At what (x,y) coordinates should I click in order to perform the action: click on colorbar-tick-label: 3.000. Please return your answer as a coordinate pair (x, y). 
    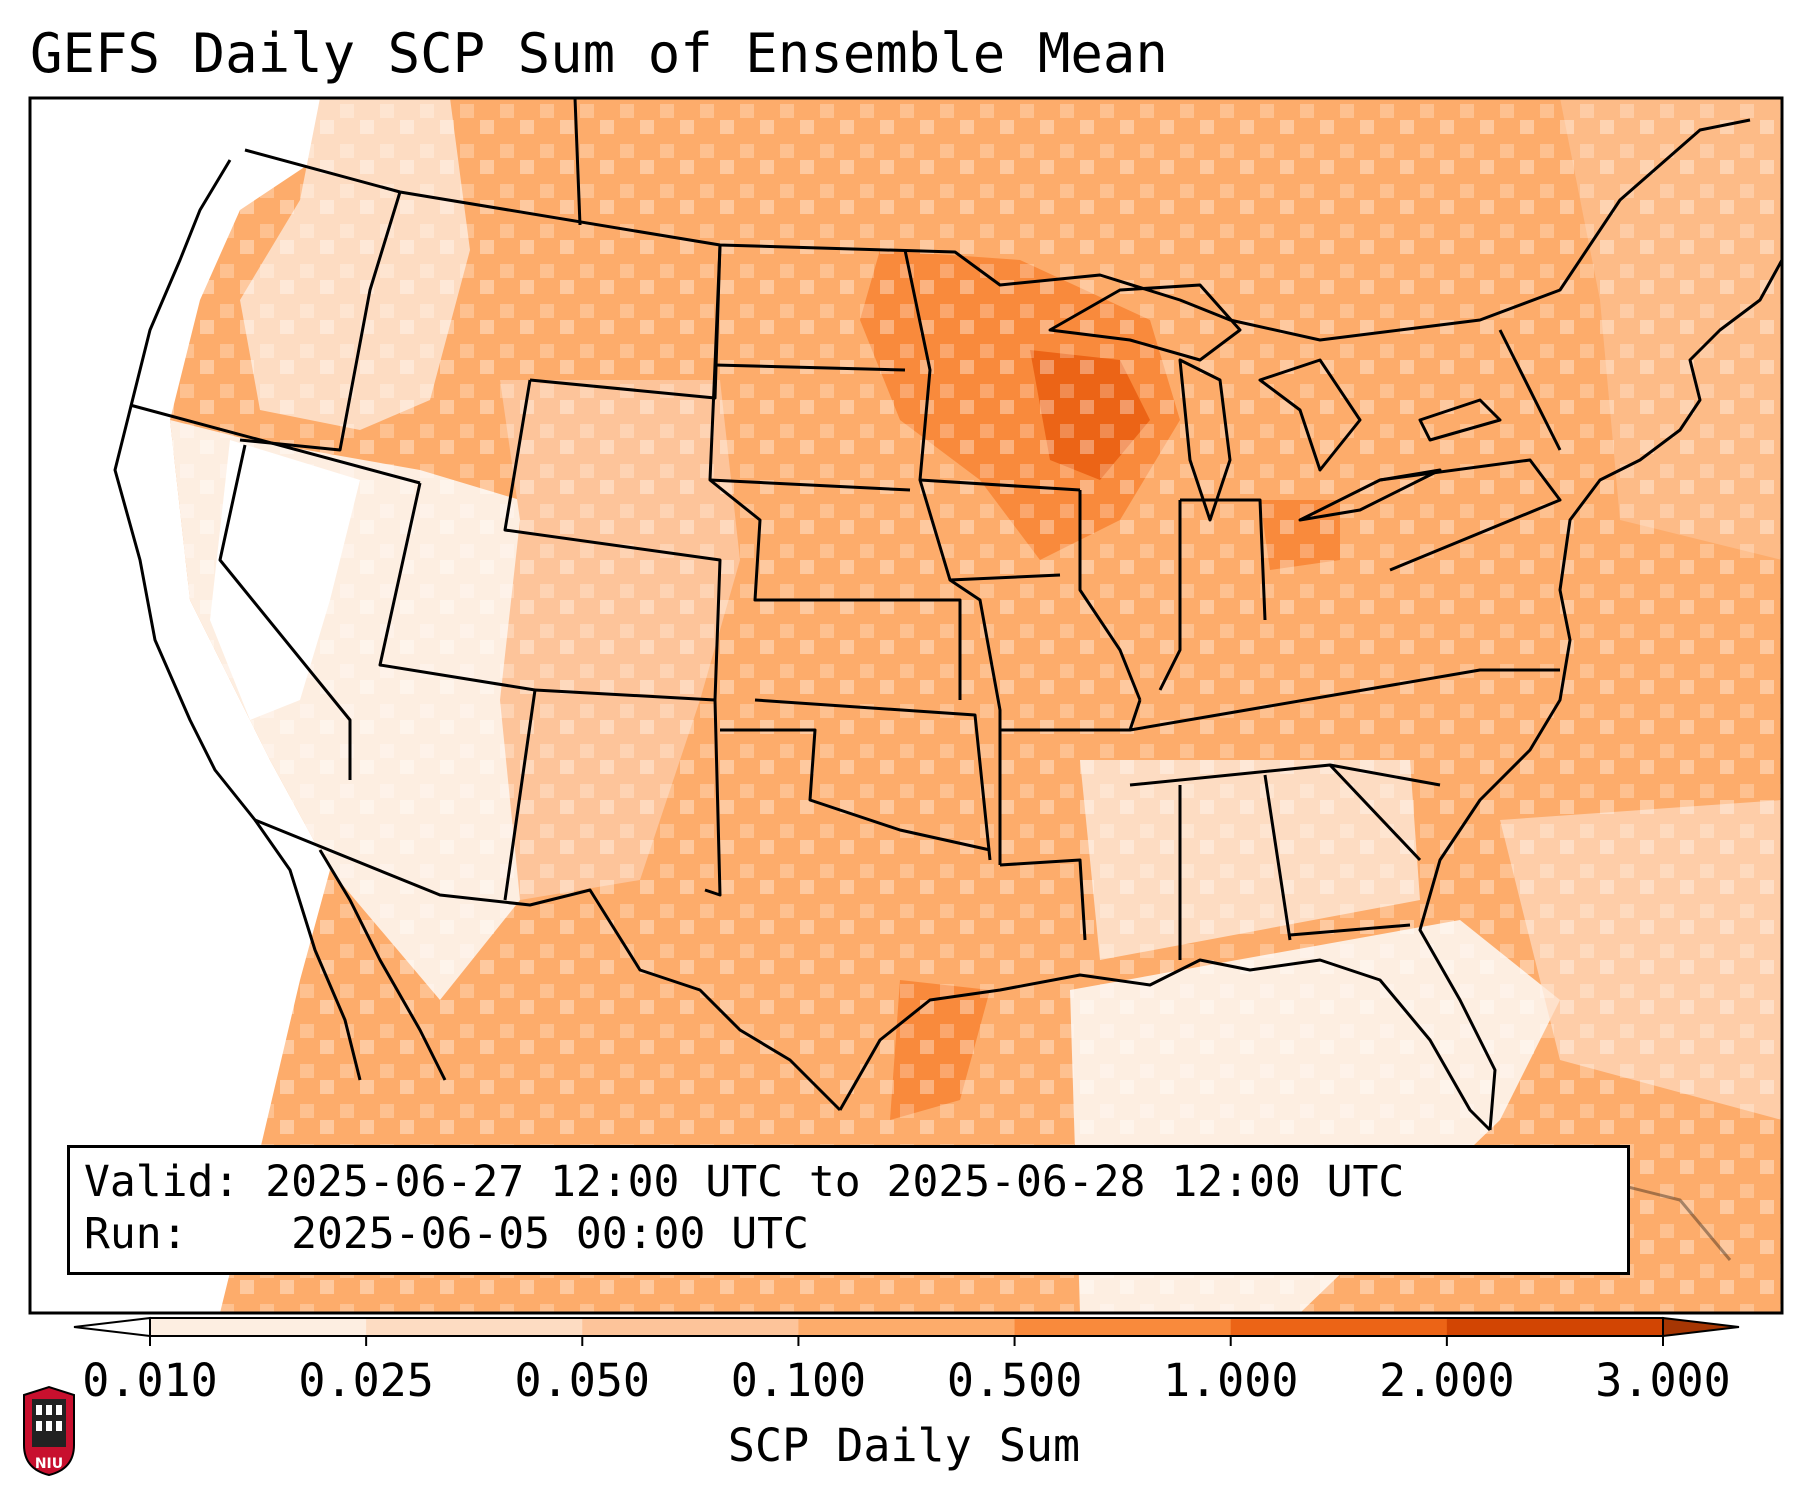
    Looking at the image, I should click on (1663, 1380).